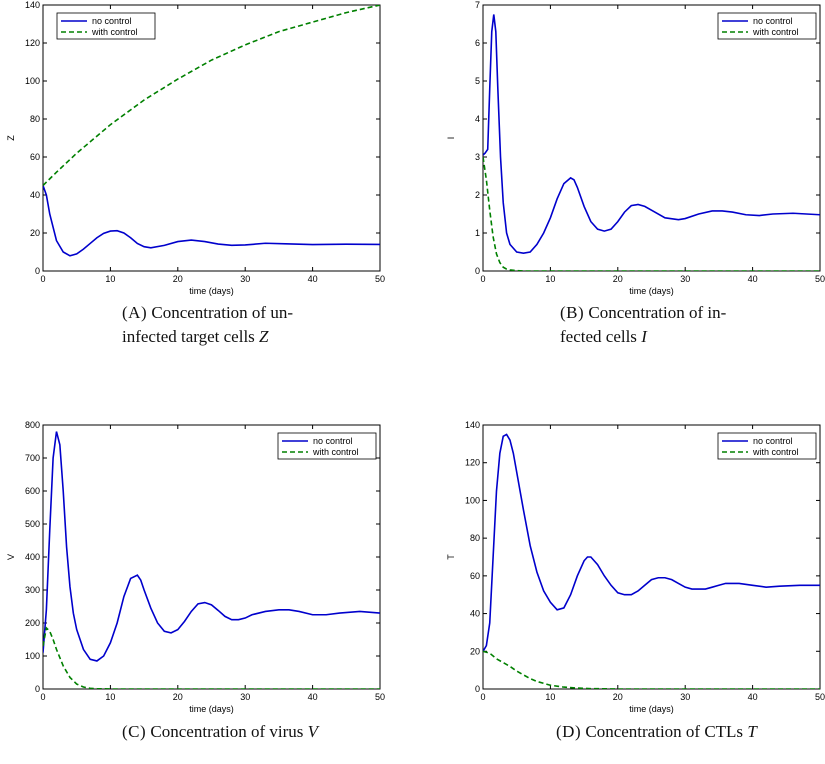 This screenshot has height=764, width=825. I want to click on caption-text: Concentration of virus, so click(229, 731).